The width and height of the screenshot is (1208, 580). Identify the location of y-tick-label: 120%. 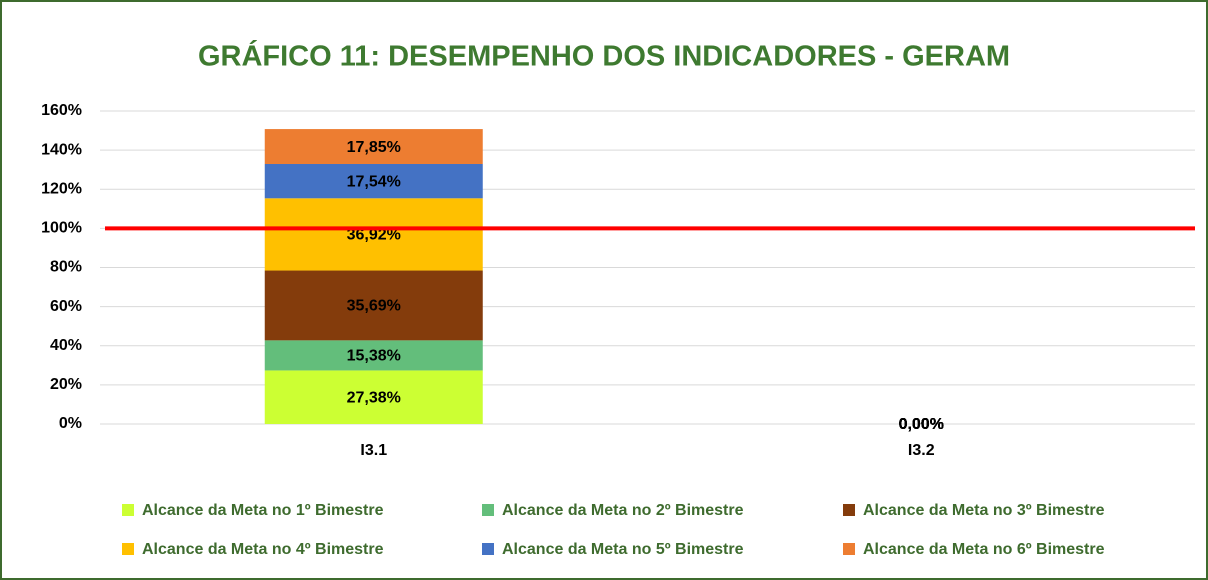
(61, 188).